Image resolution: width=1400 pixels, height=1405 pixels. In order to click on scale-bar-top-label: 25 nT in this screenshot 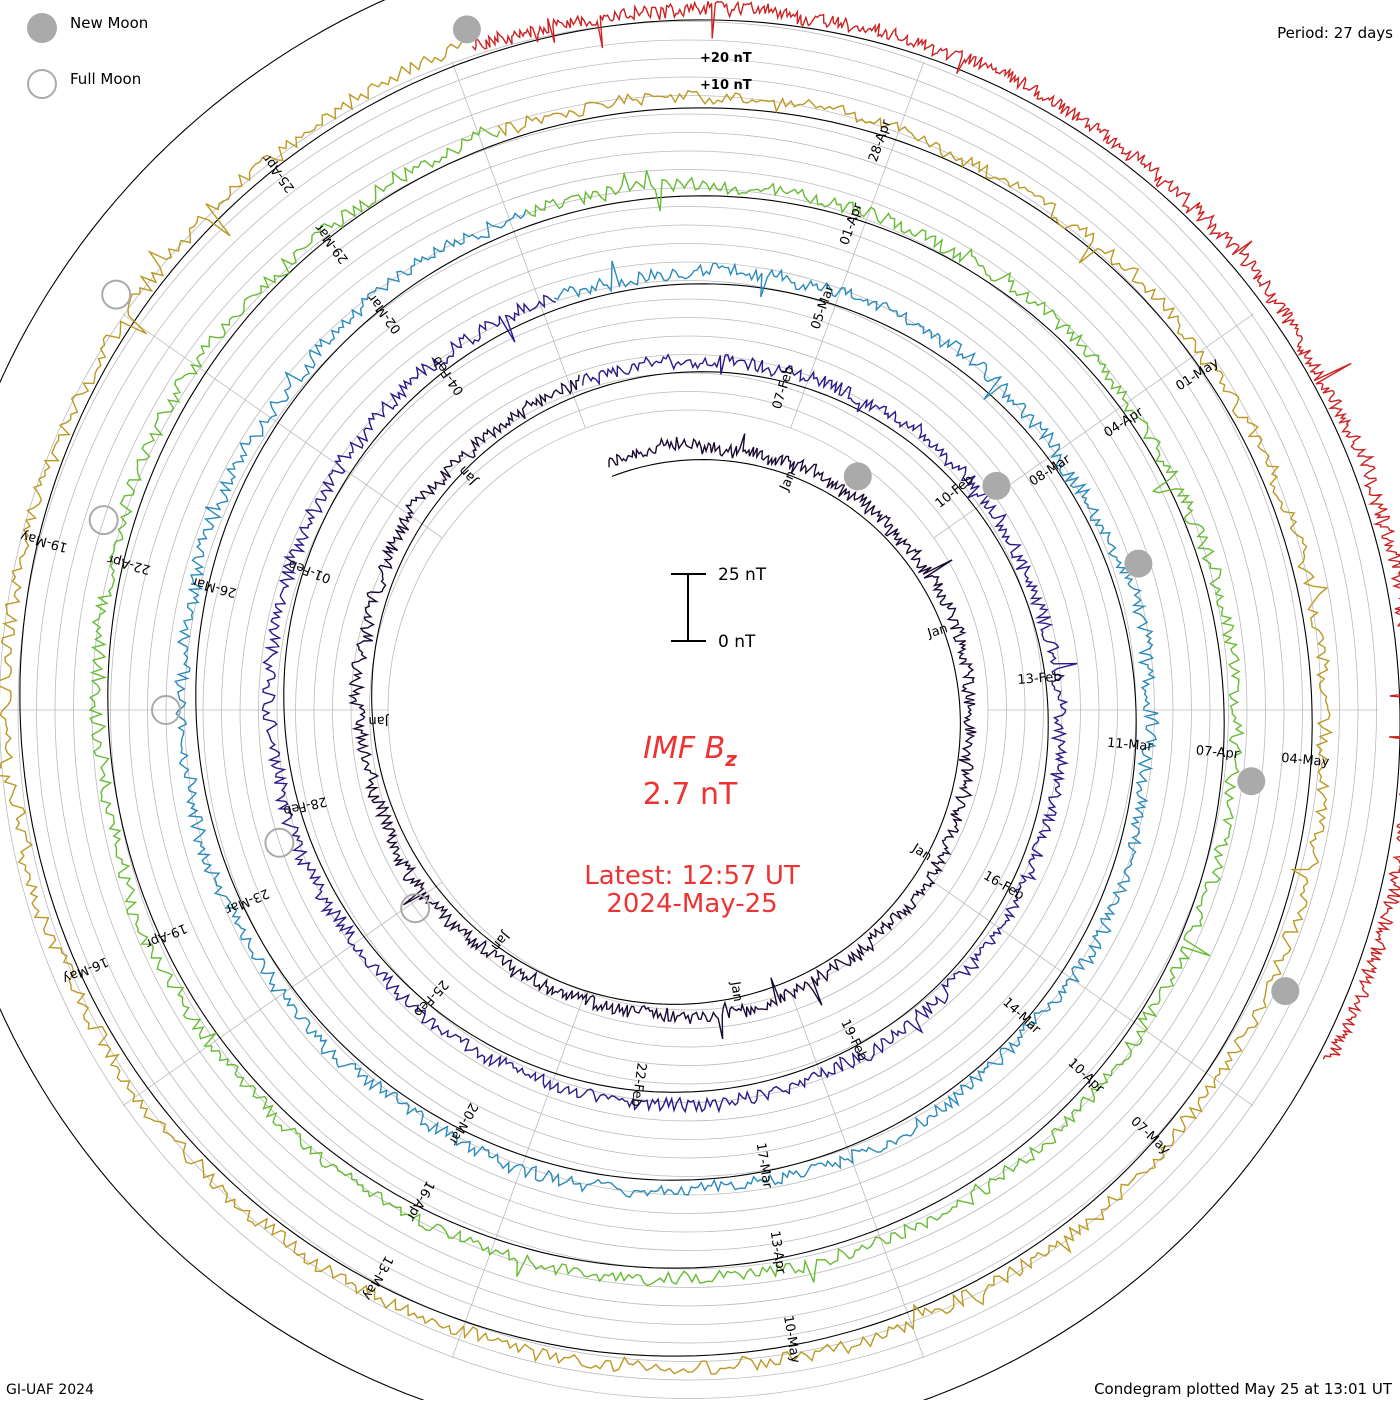, I will do `click(742, 575)`.